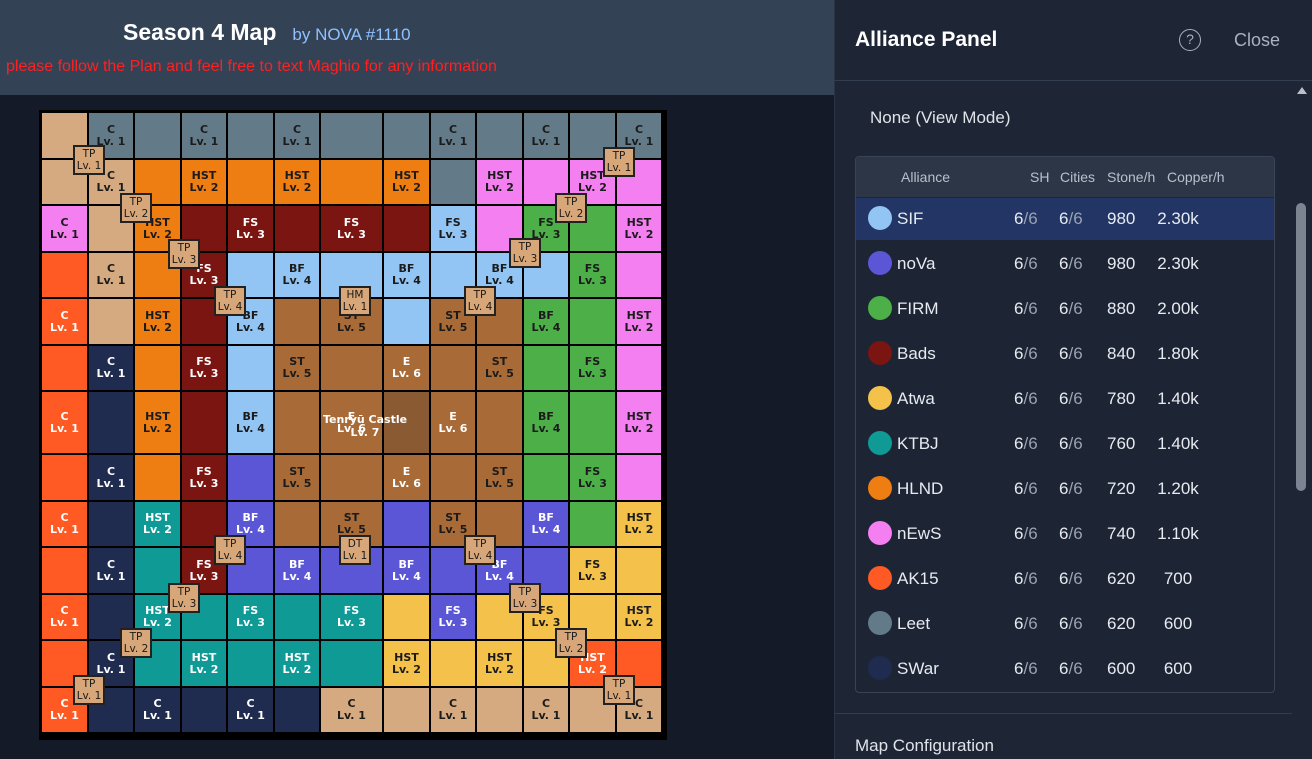 The image size is (1312, 759). I want to click on view-mode-label: None (View Mode), so click(940, 117).